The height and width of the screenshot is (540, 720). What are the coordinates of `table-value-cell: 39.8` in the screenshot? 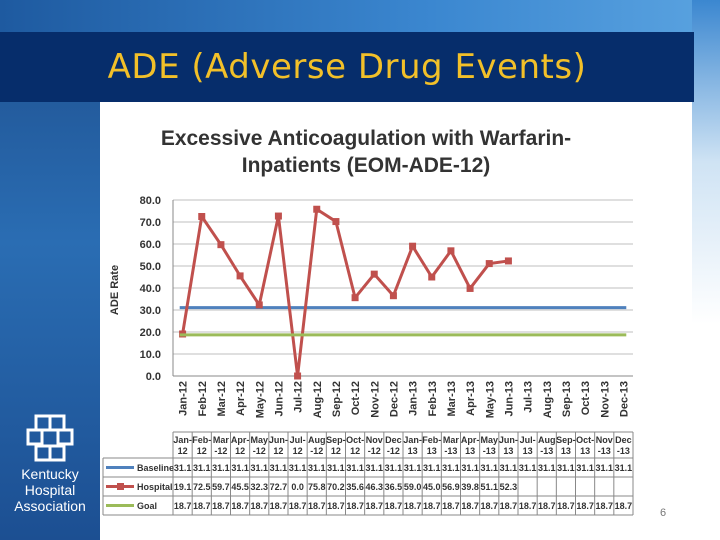 It's located at (470, 487).